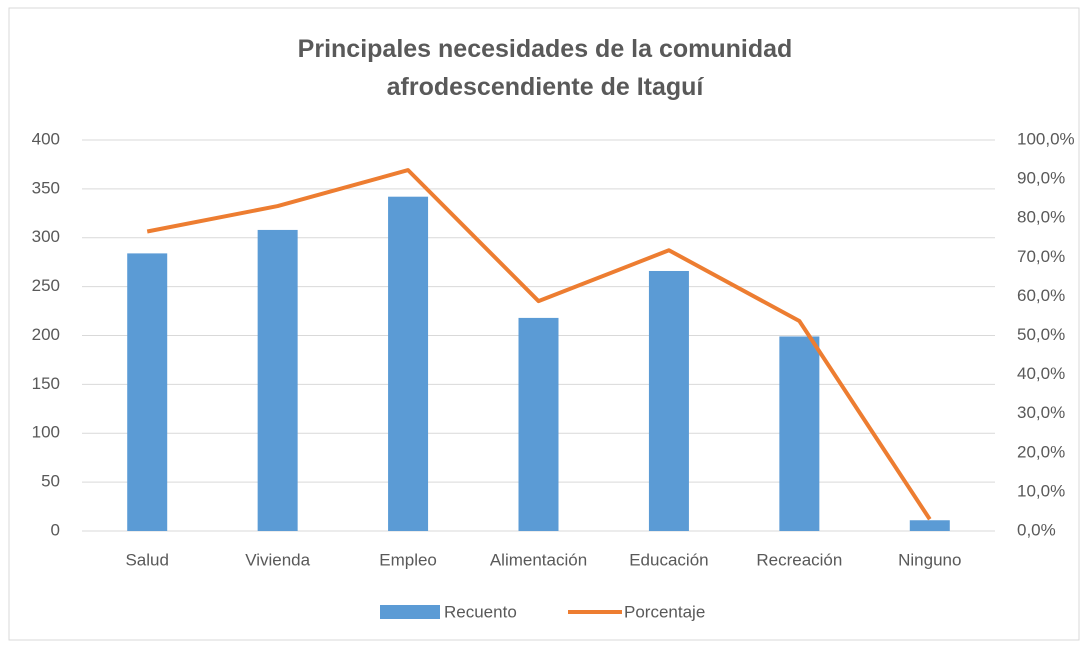  I want to click on x-tick-label: Empleo, so click(408, 559).